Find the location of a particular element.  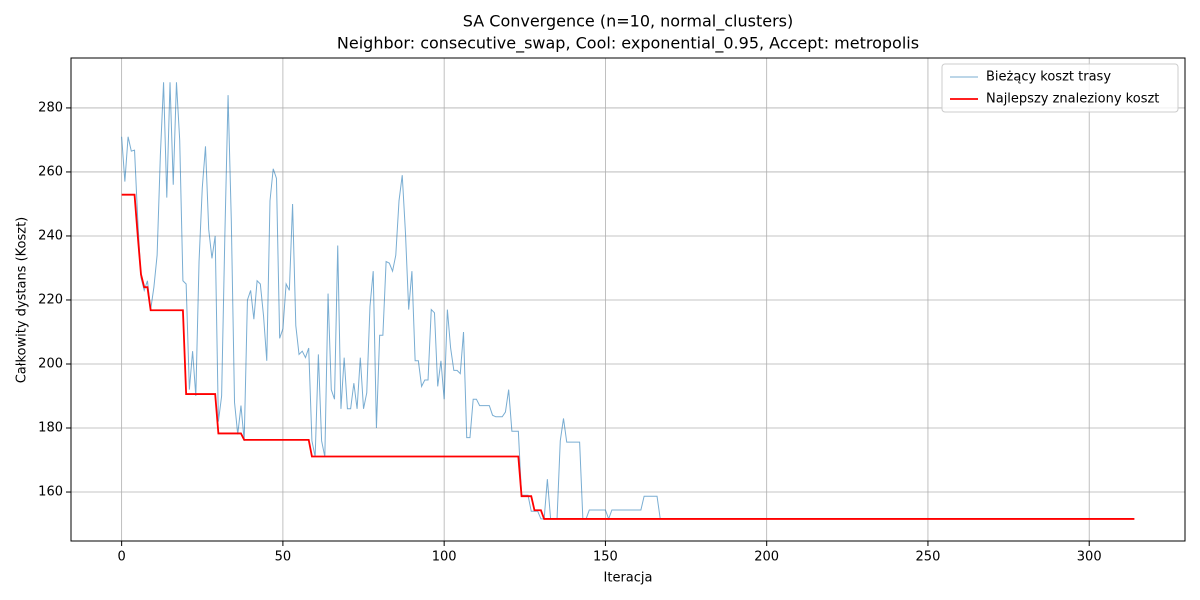

x-tick-label: 200 is located at coordinates (766, 557).